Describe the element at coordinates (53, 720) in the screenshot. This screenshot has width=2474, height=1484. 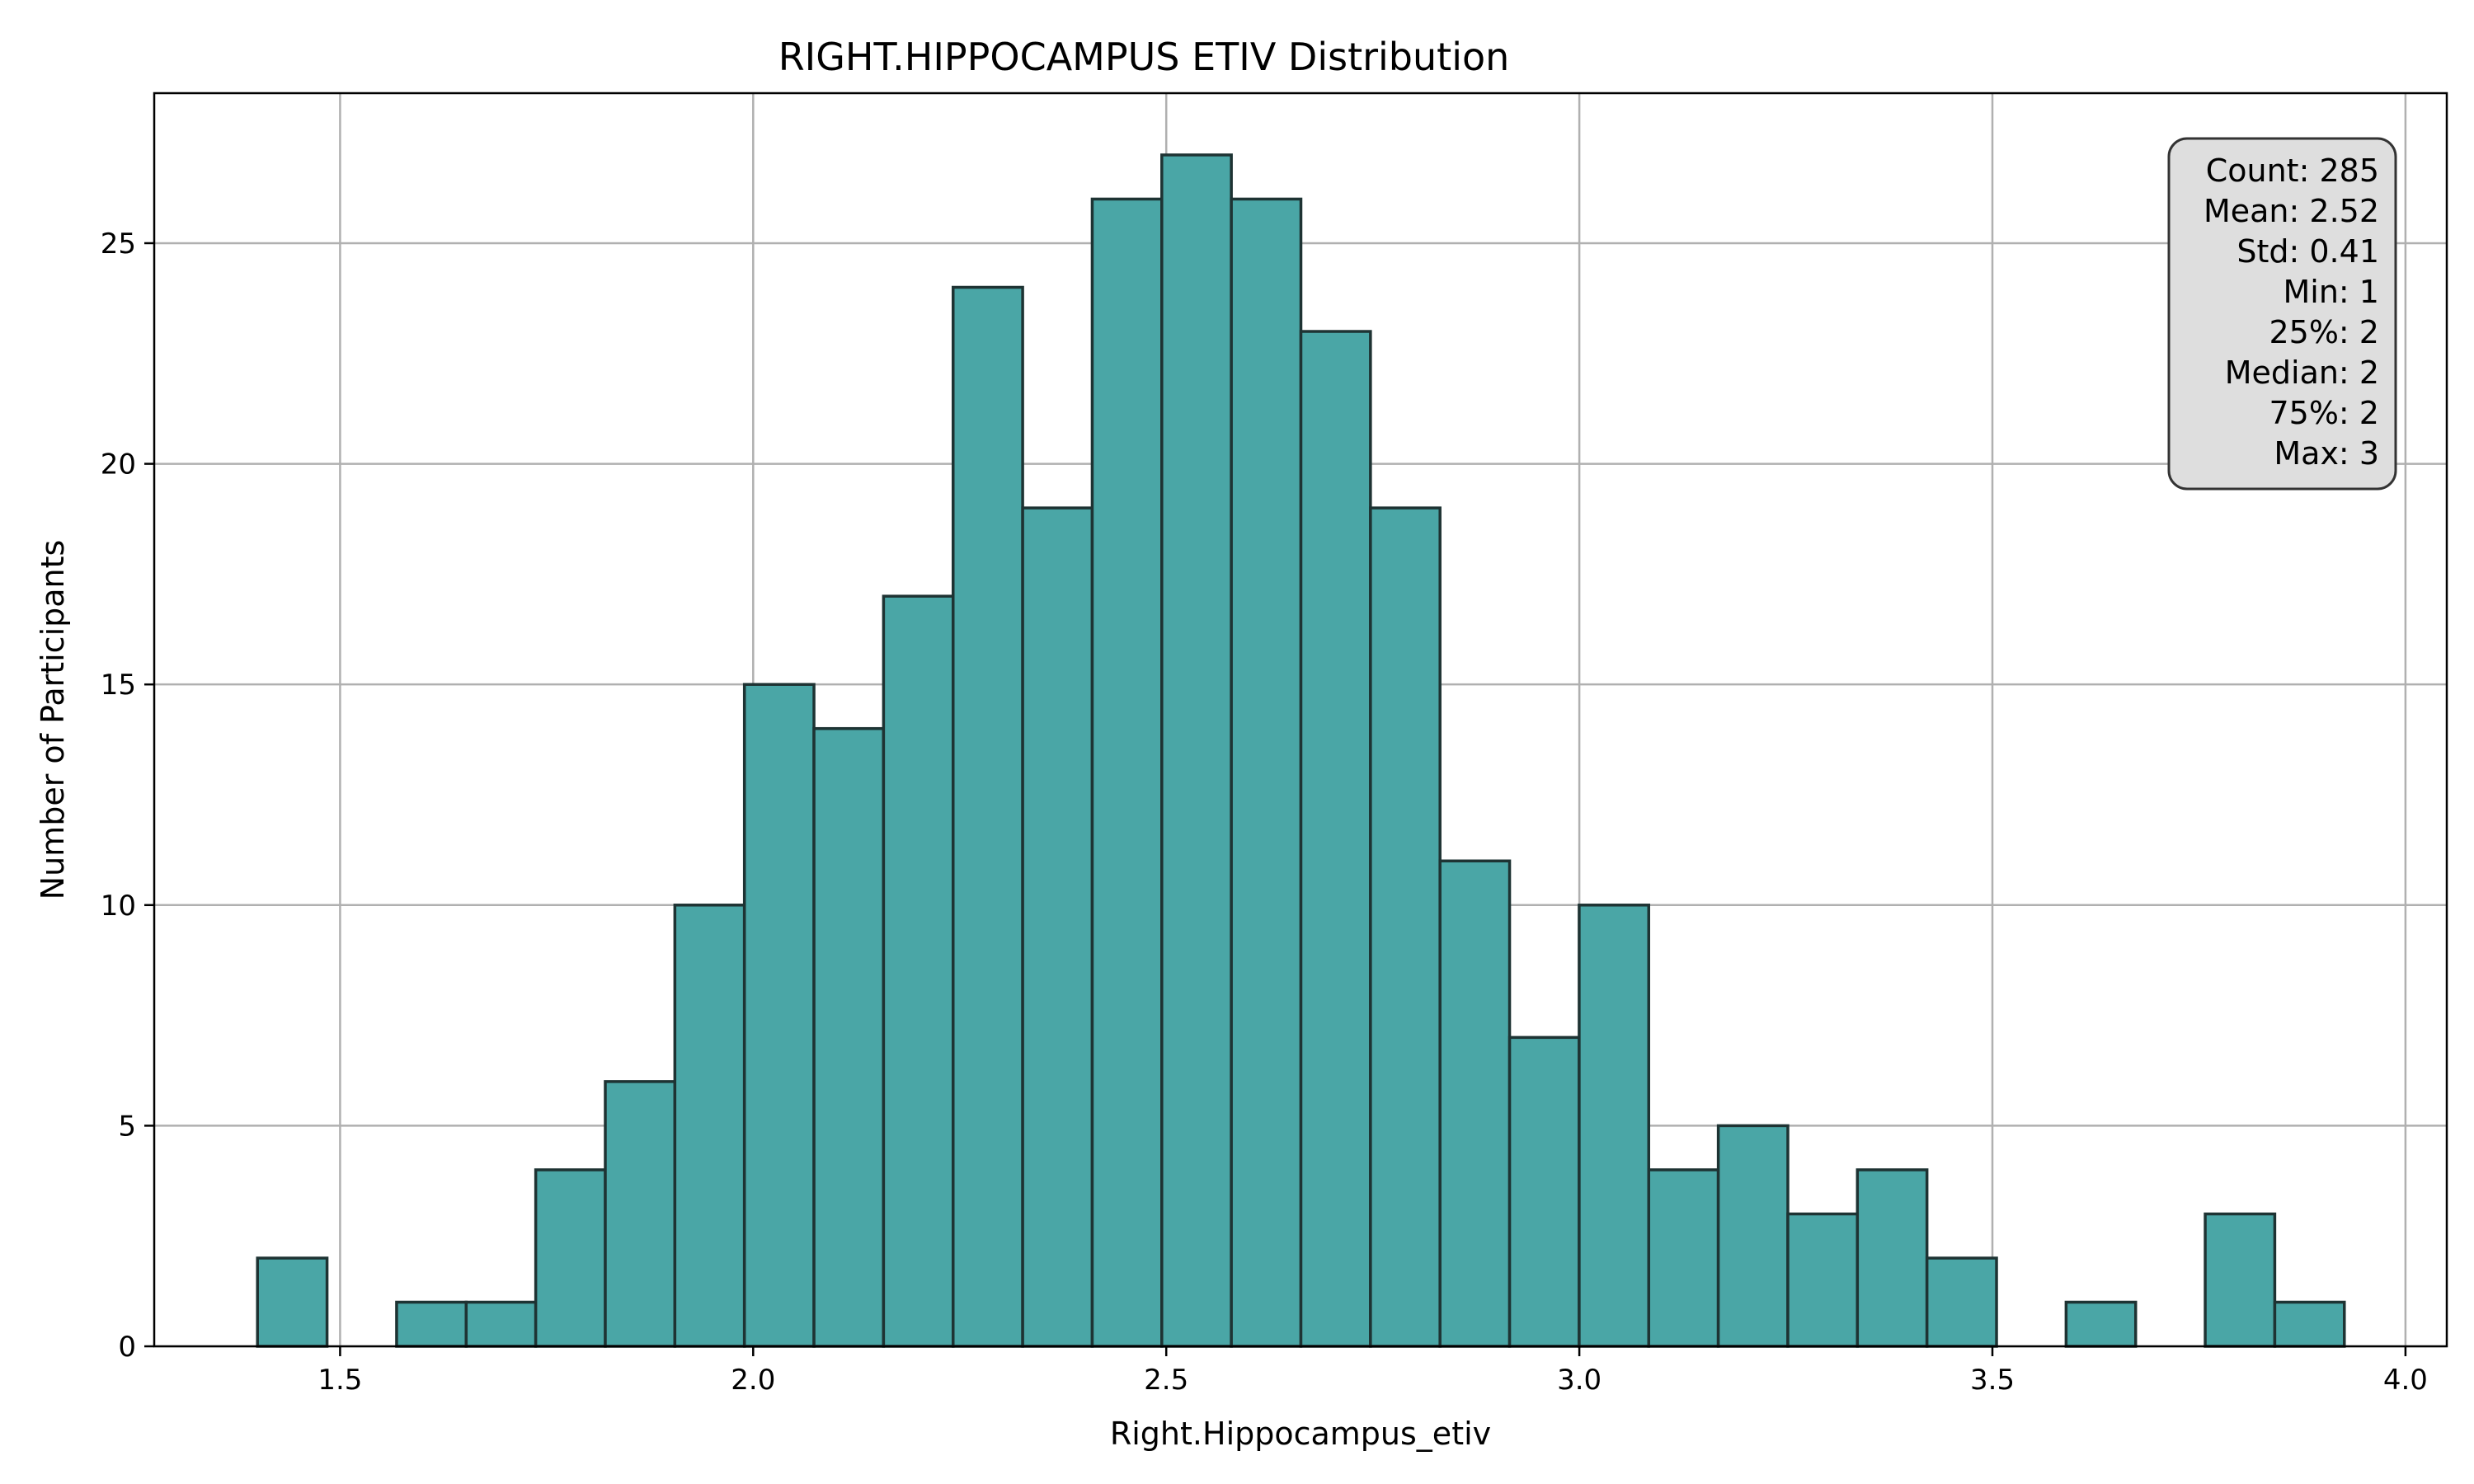
I see `y-axis-label: Number of Participants` at that location.